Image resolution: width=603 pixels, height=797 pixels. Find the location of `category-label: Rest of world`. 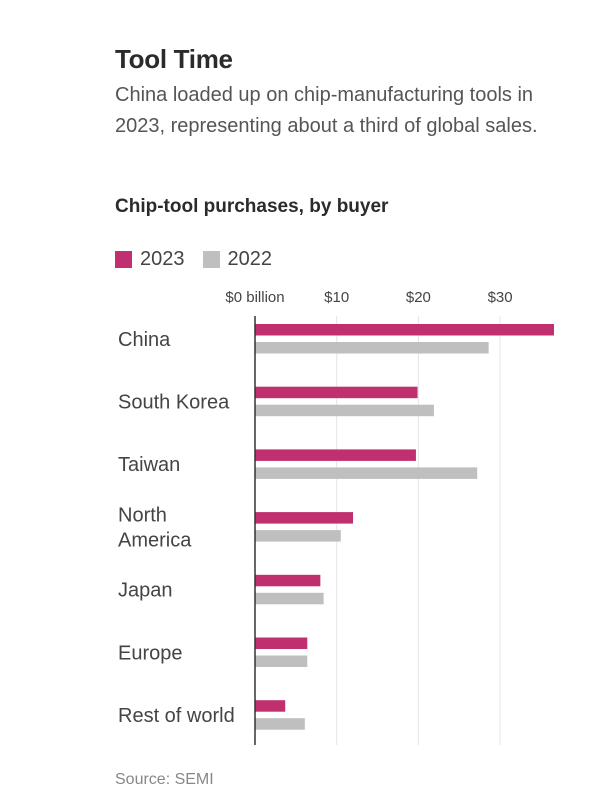

category-label: Rest of world is located at coordinates (176, 716).